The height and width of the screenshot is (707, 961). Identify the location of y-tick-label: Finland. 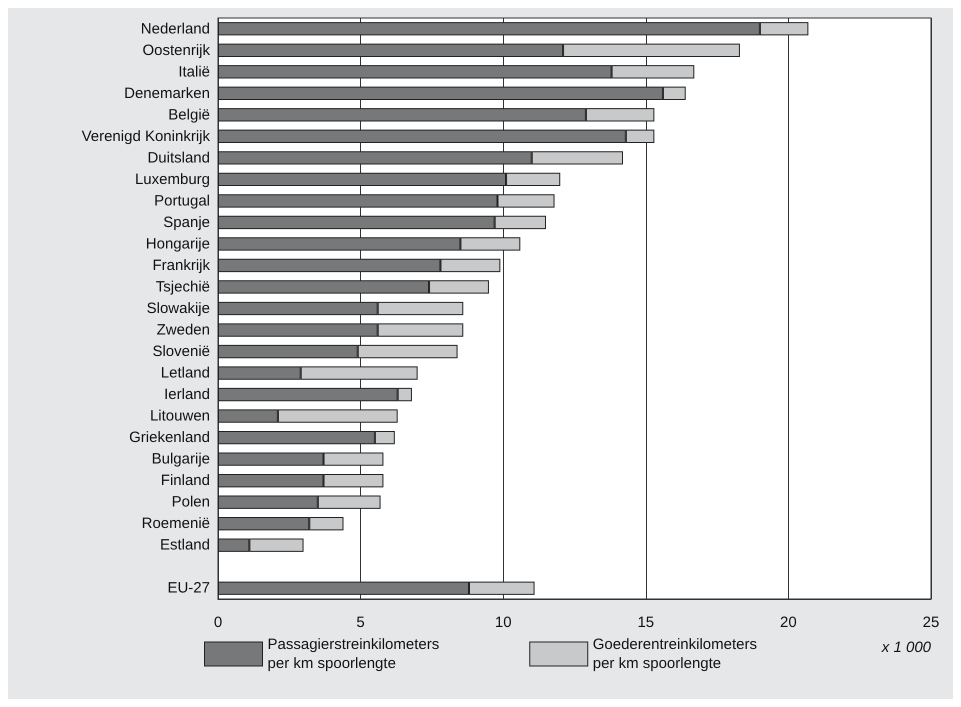
(185, 481).